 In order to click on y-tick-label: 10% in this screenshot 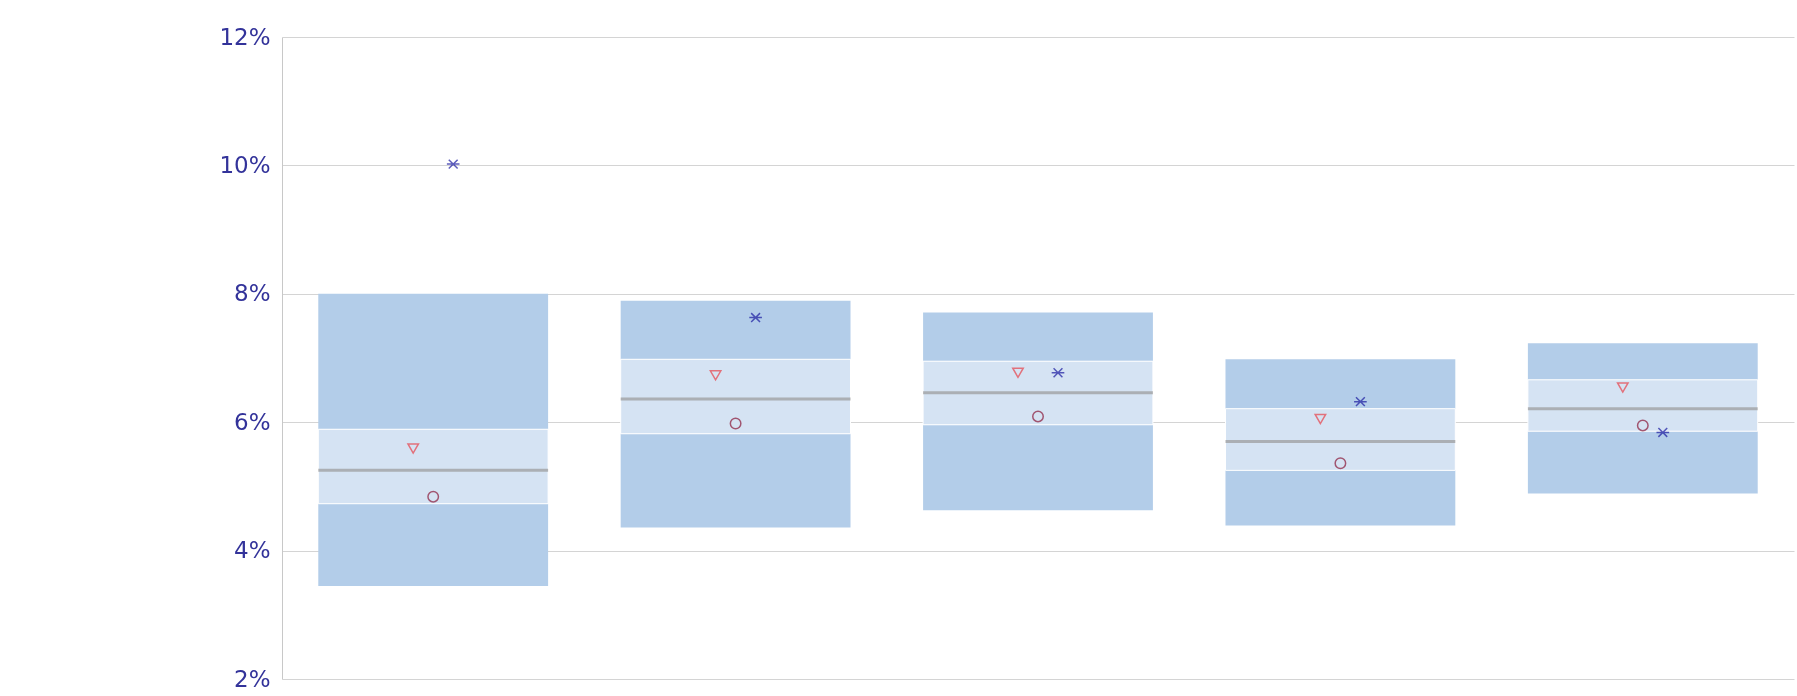, I will do `click(245, 164)`.